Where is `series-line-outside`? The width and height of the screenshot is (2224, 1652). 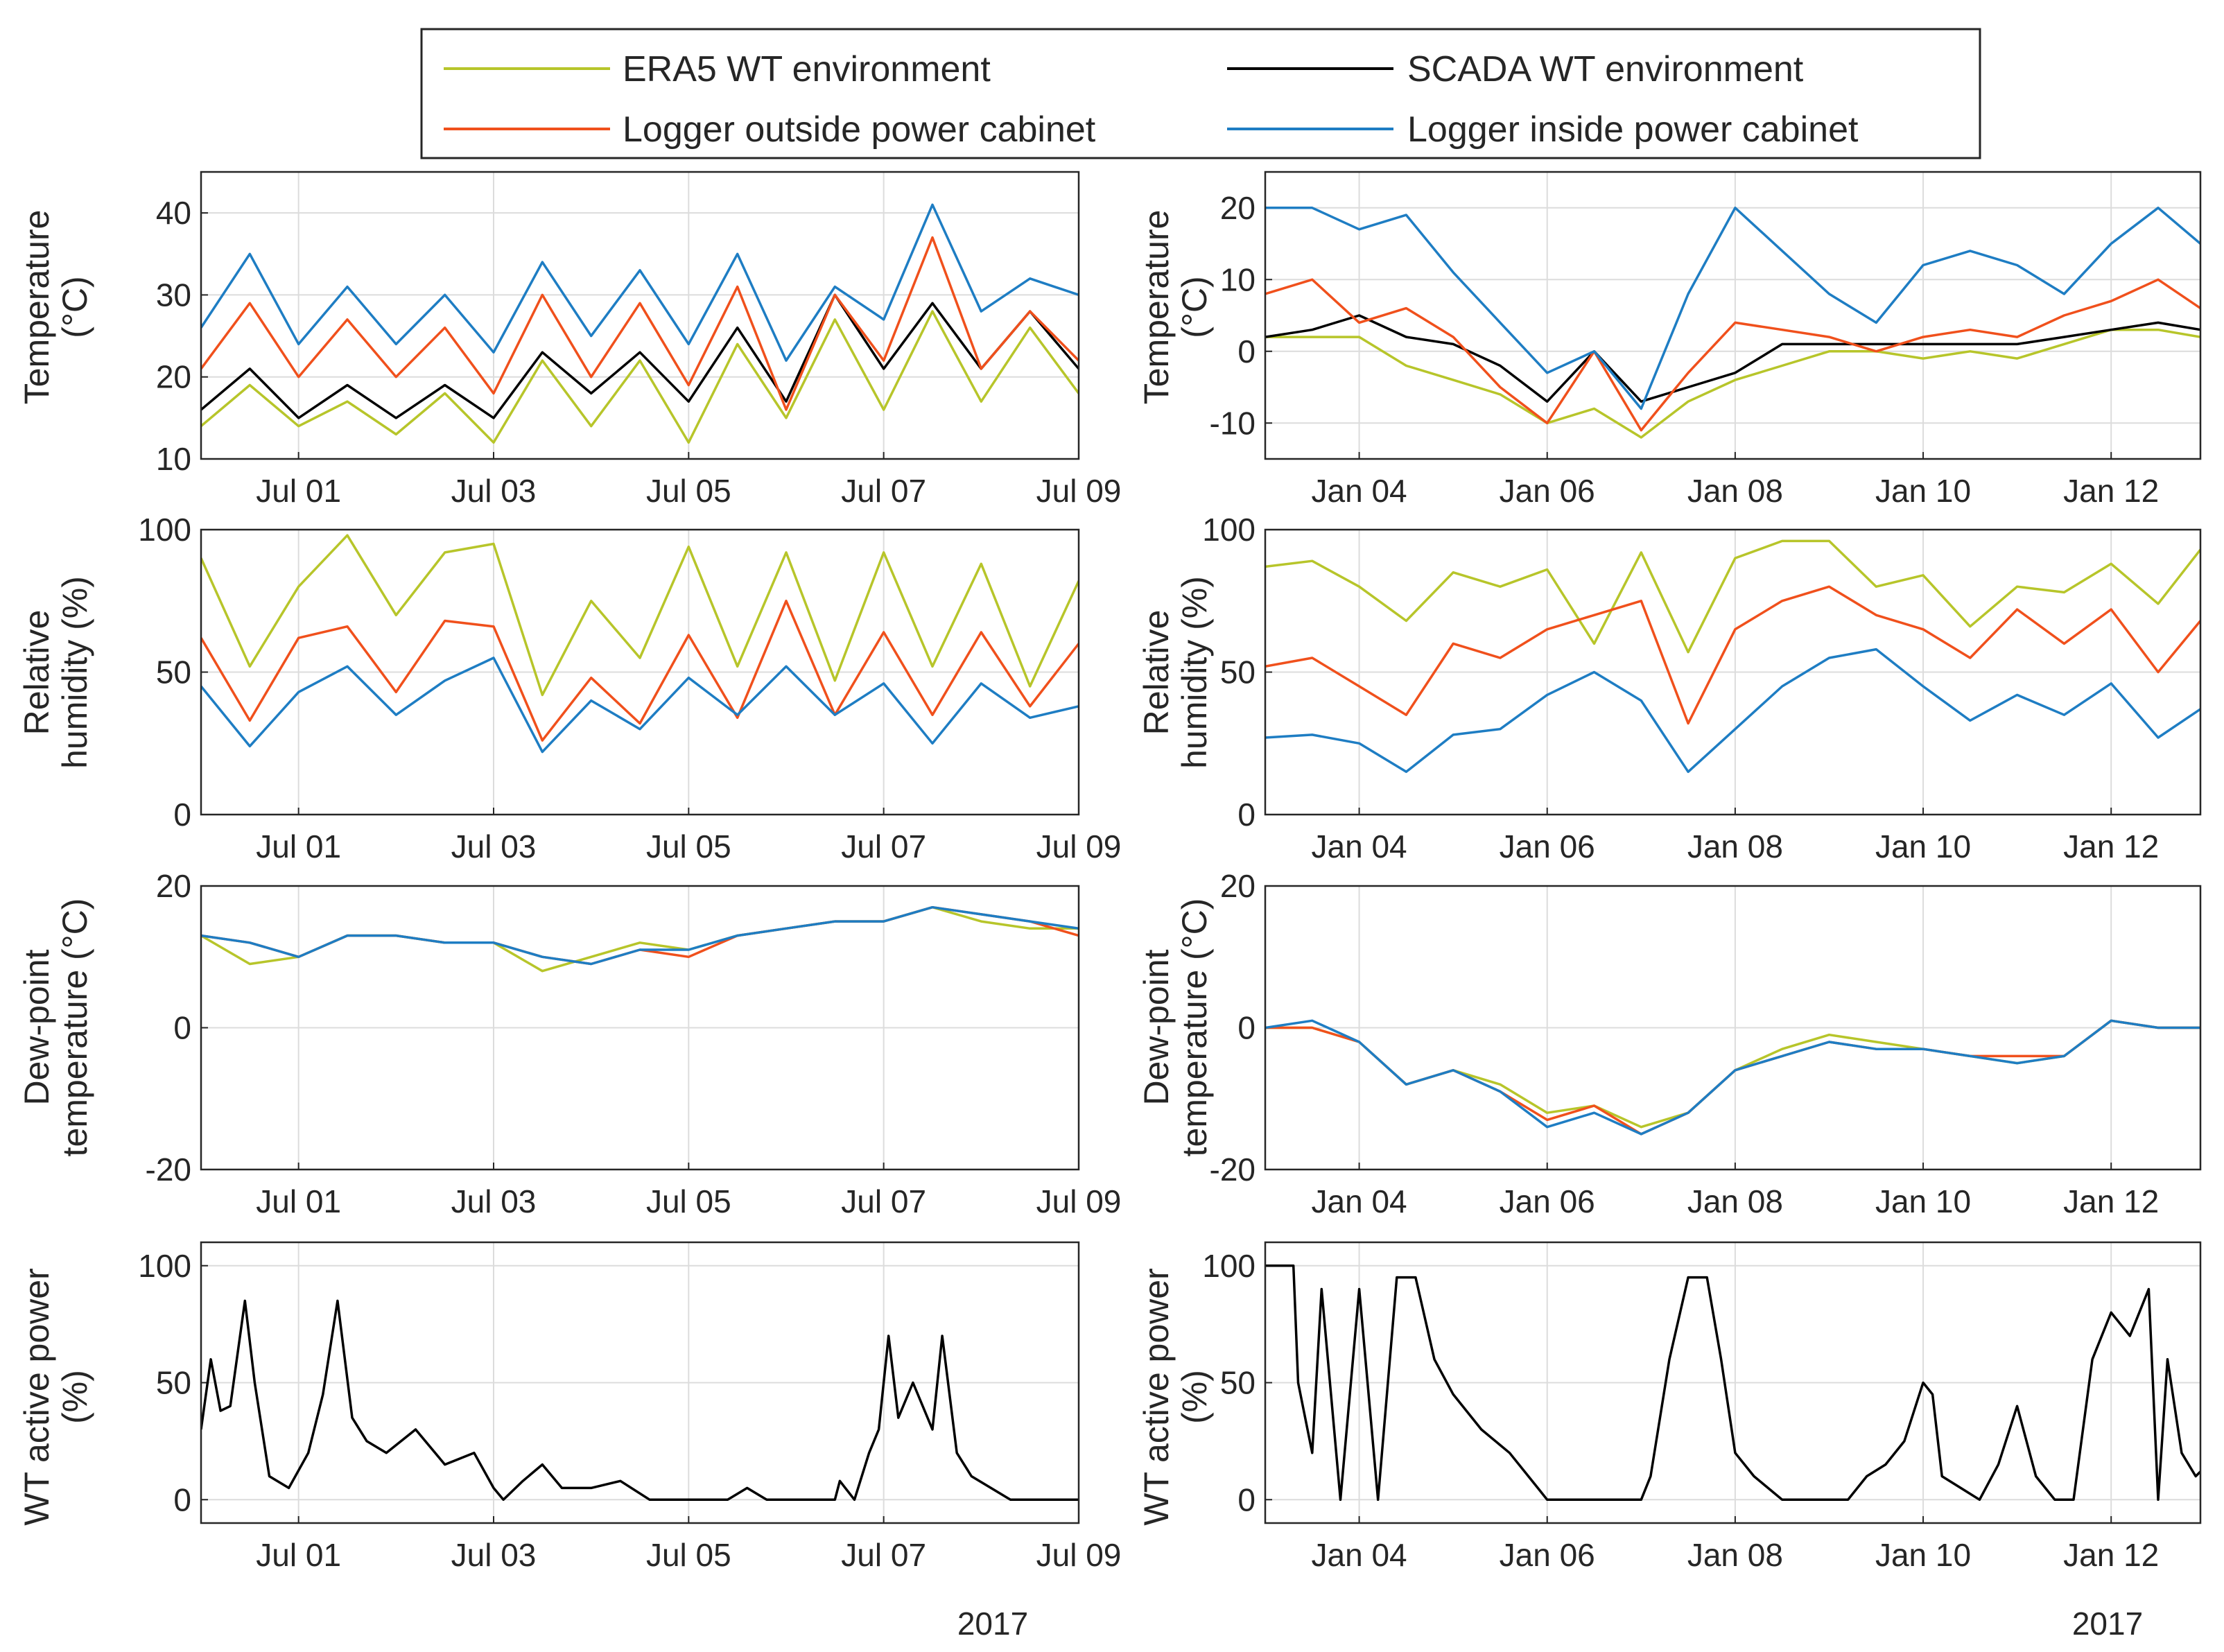 series-line-outside is located at coordinates (640, 671).